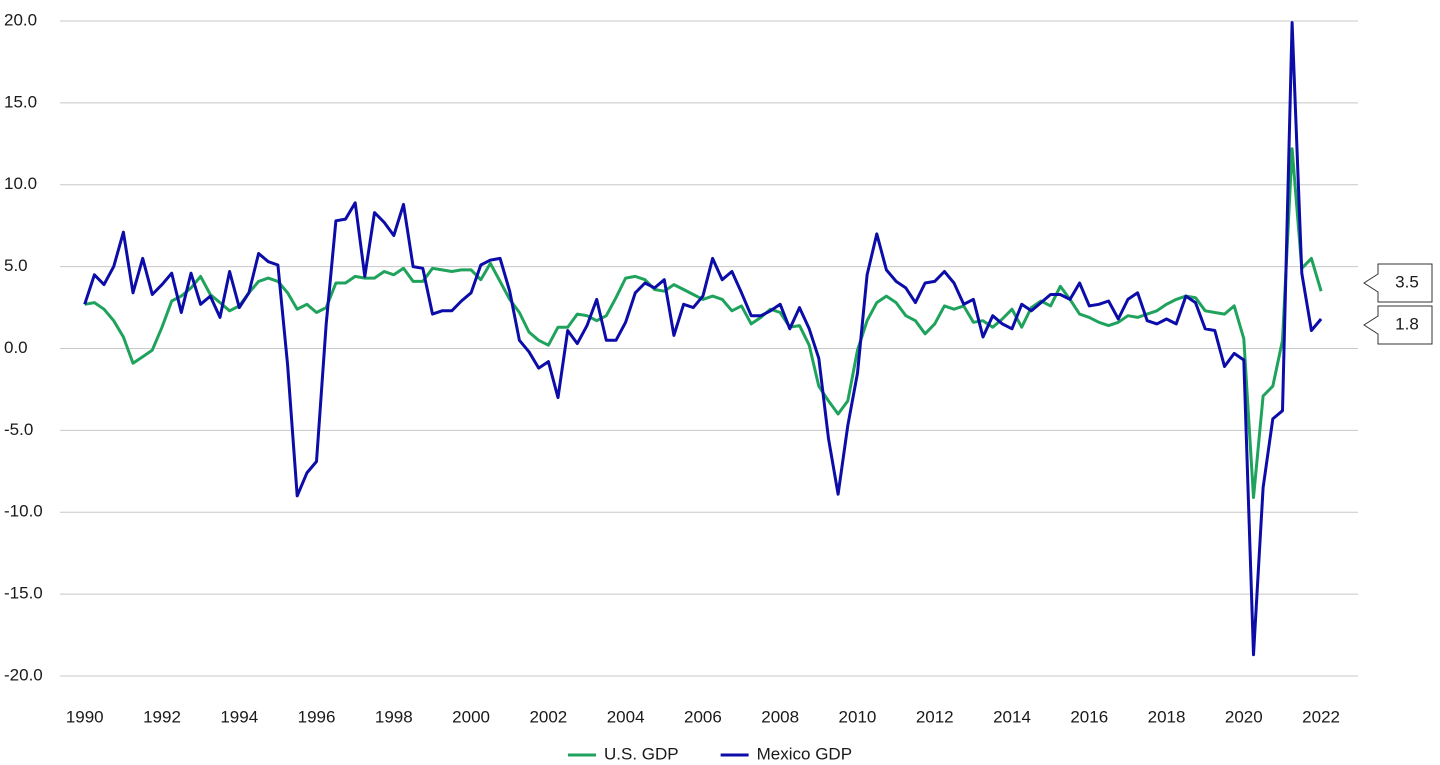  I want to click on x-tick-label: 2020, so click(1244, 716).